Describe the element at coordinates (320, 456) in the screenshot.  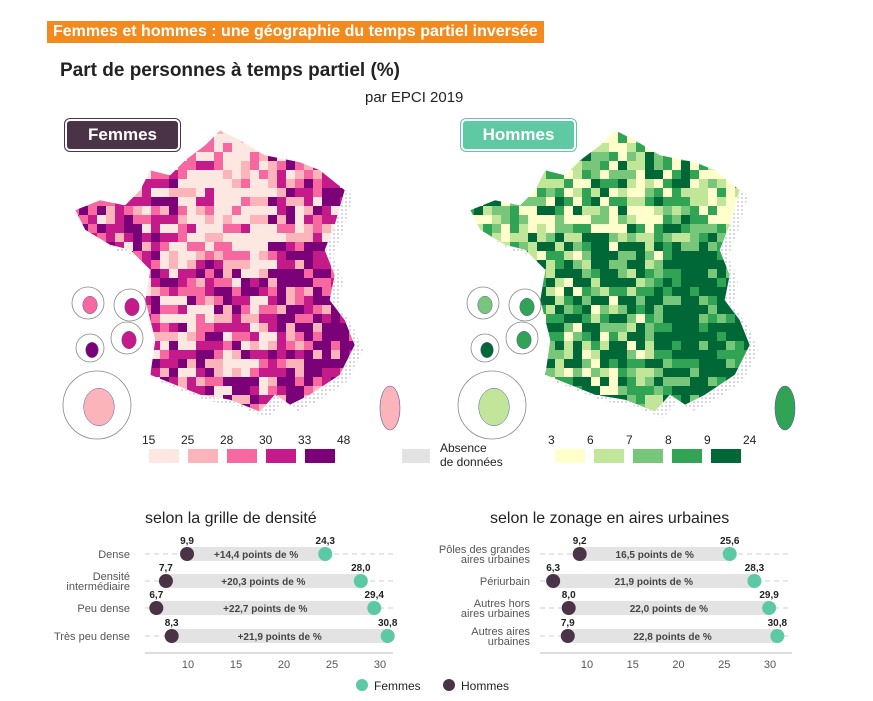
I see `legend-femmes-swatch` at that location.